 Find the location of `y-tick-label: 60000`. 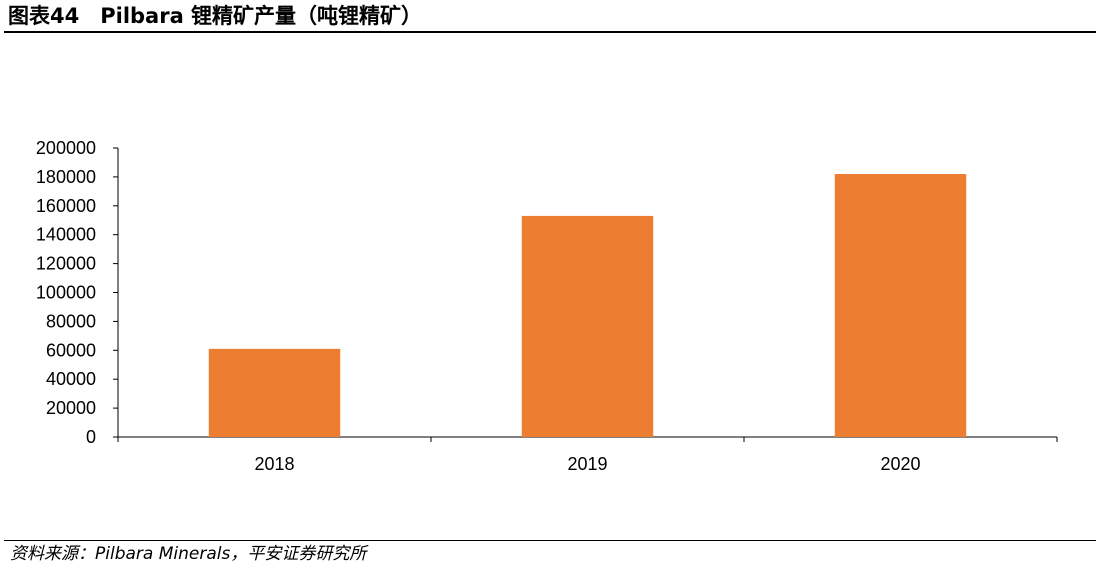

y-tick-label: 60000 is located at coordinates (71, 350).